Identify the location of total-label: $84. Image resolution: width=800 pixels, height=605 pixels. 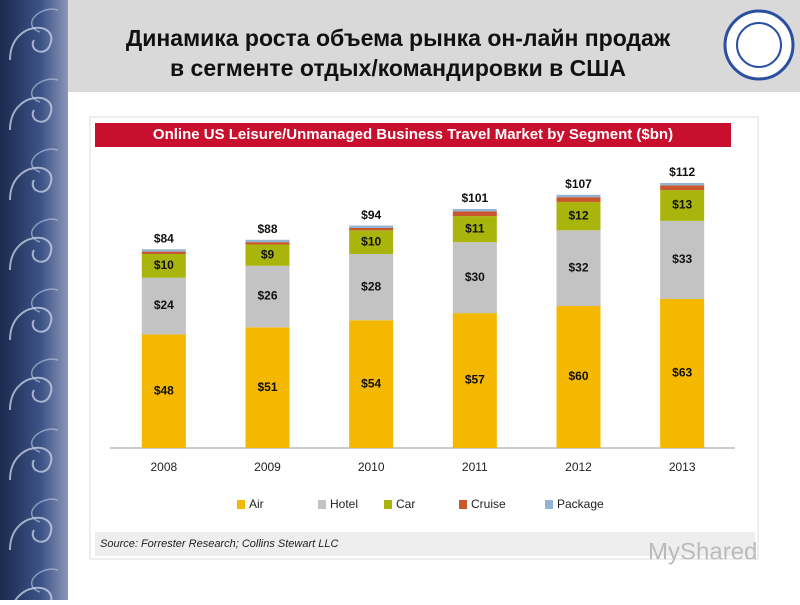
(164, 238).